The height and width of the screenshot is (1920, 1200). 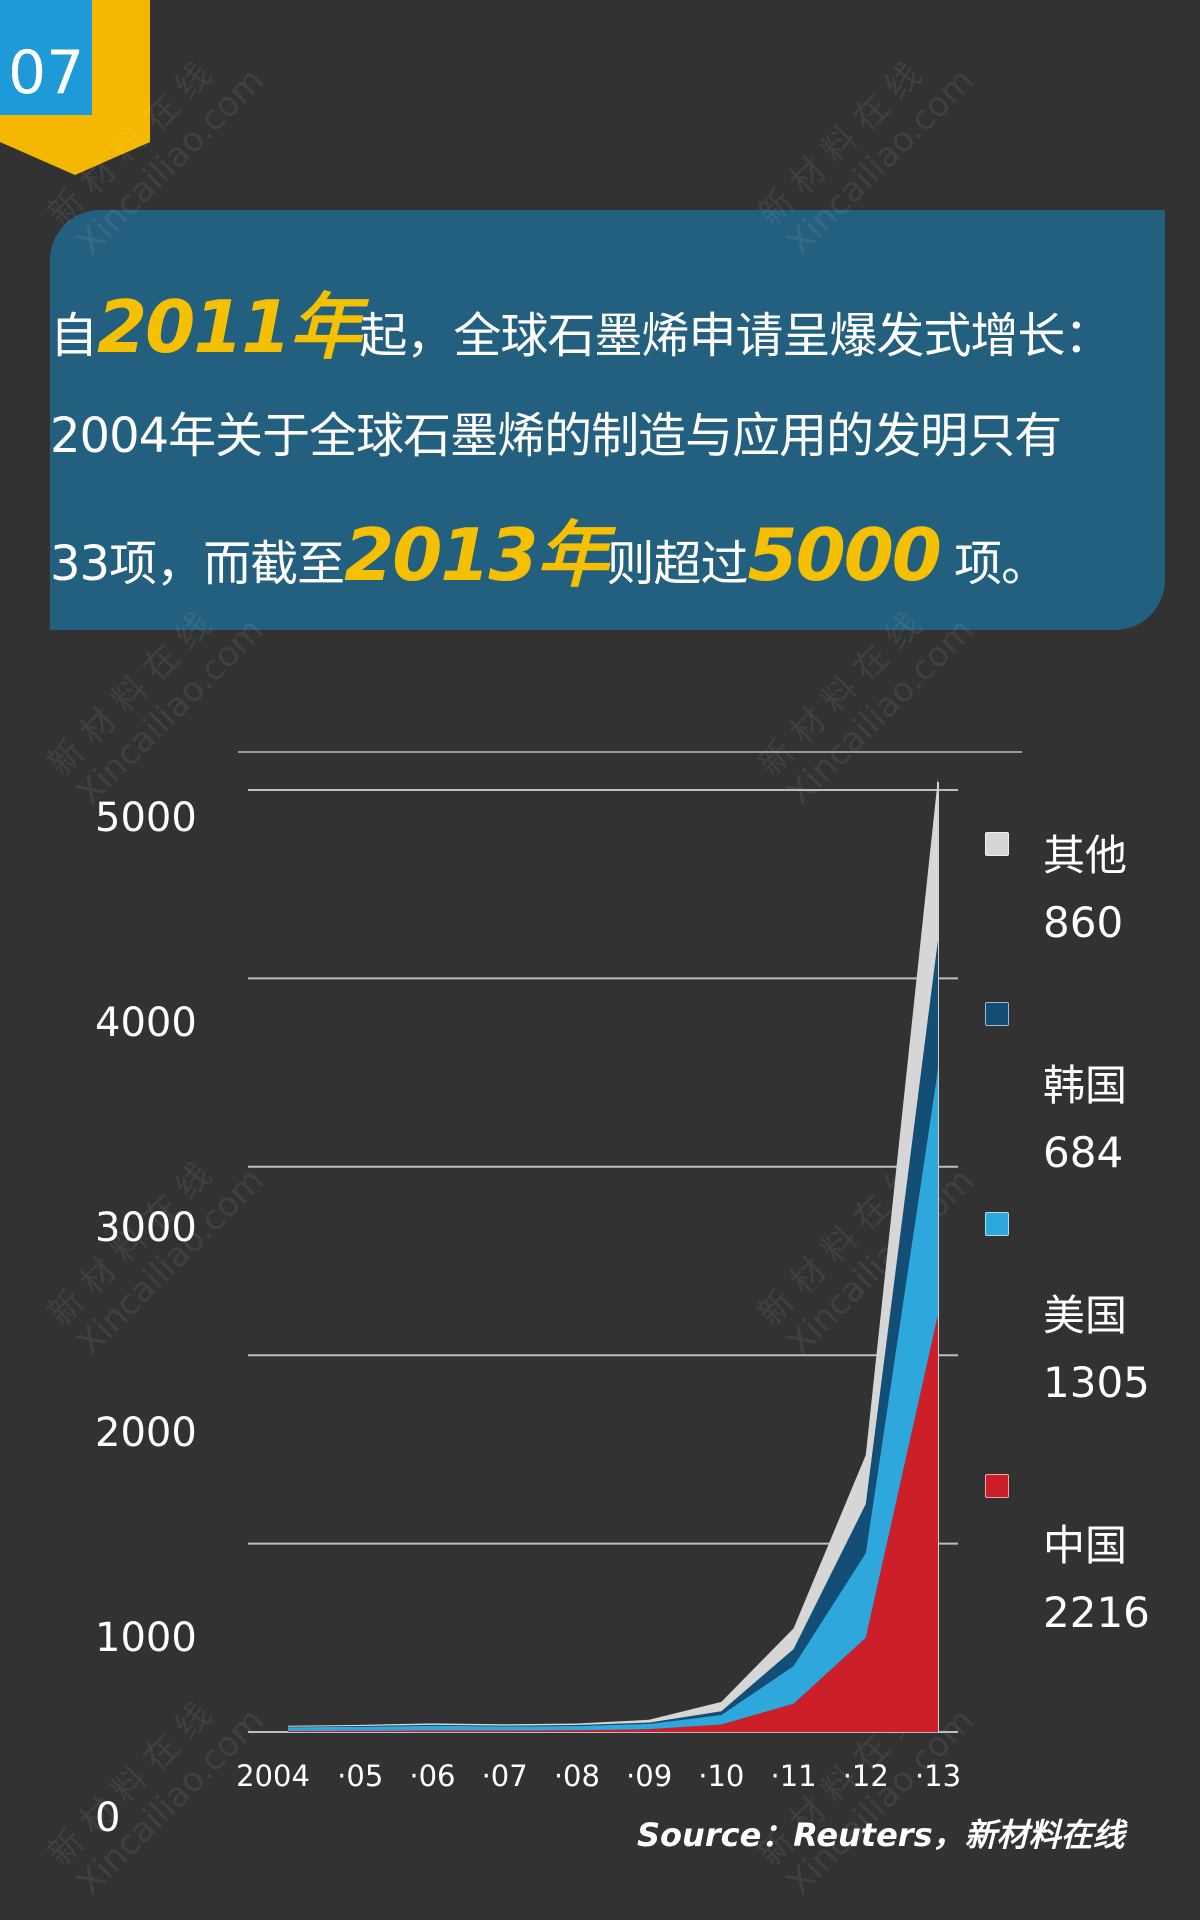 I want to click on x-tick-label: 2004, so click(x=273, y=1776).